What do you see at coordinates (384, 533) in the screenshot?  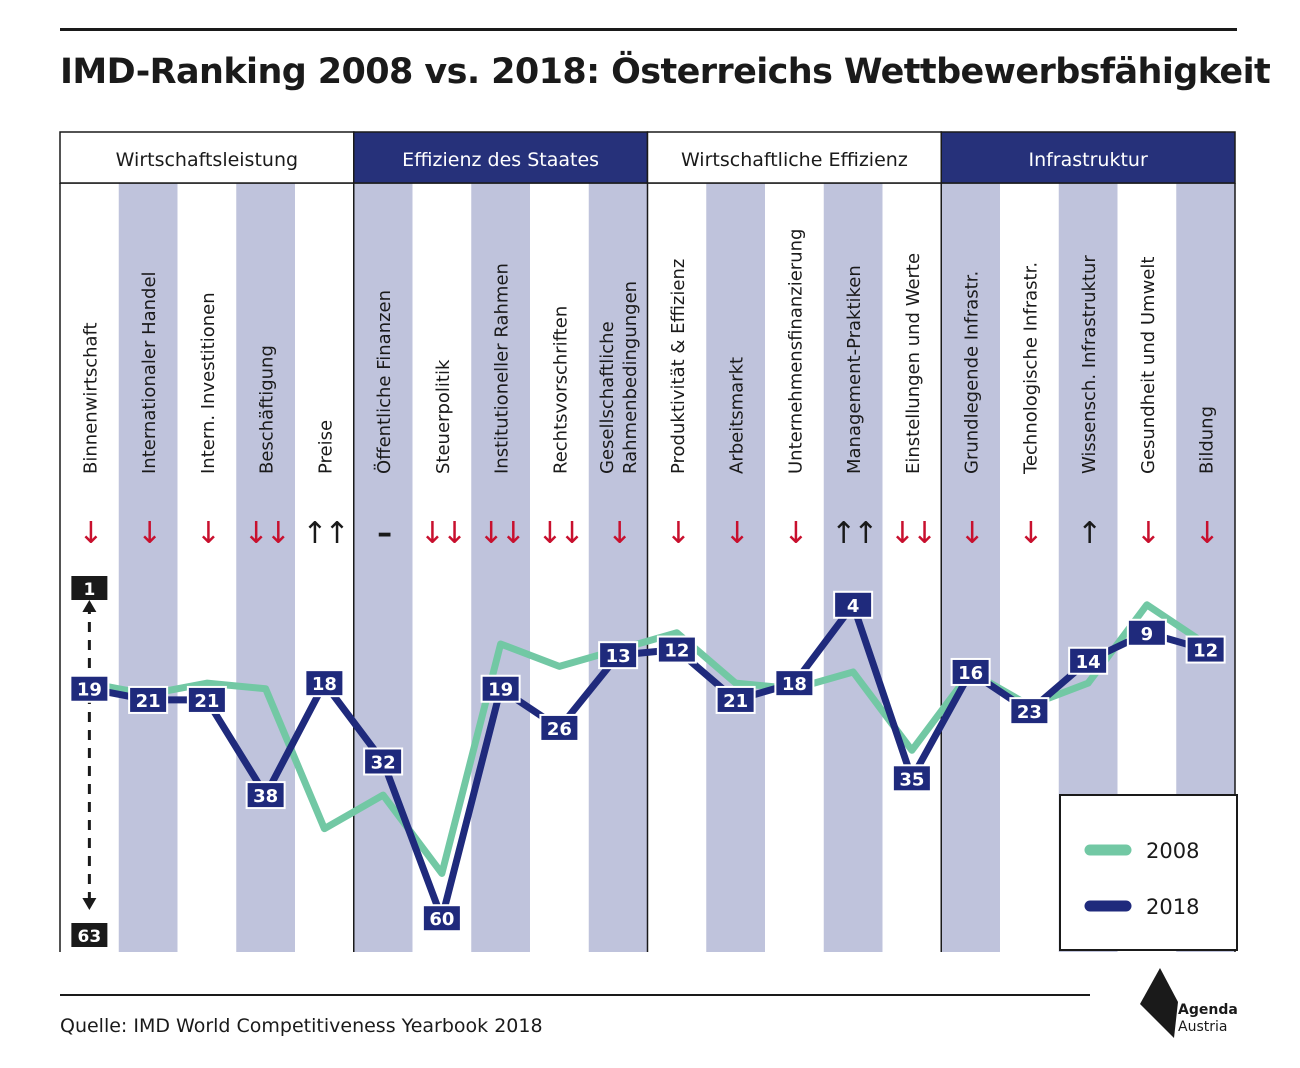 I see `trend-arrow: –` at bounding box center [384, 533].